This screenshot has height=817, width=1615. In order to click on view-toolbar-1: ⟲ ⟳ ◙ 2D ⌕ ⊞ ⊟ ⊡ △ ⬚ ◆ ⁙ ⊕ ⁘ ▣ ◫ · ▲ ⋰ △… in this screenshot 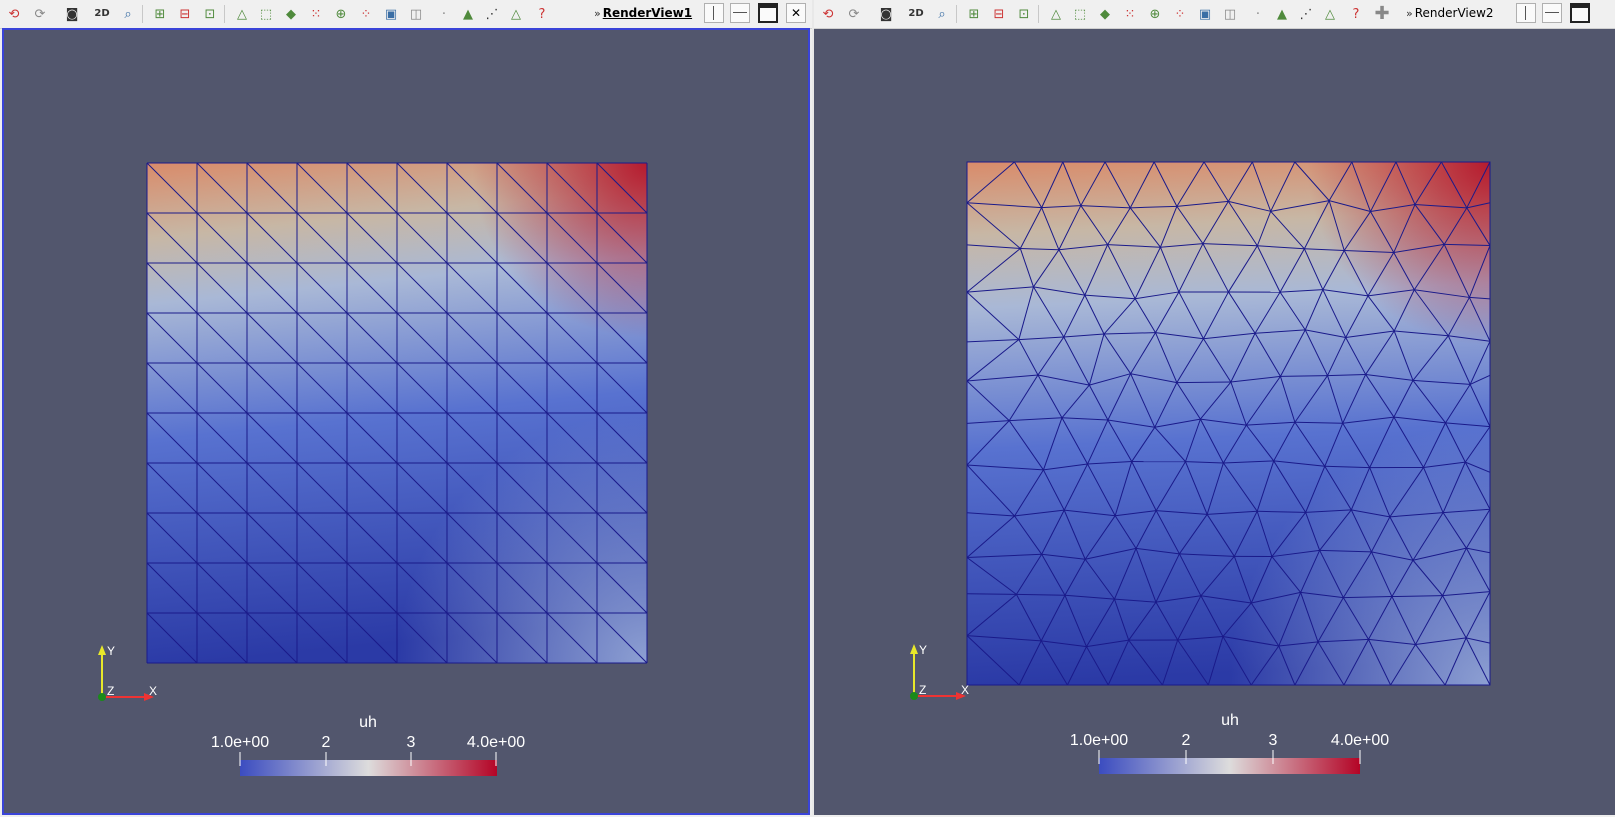, I will do `click(406, 14)`.